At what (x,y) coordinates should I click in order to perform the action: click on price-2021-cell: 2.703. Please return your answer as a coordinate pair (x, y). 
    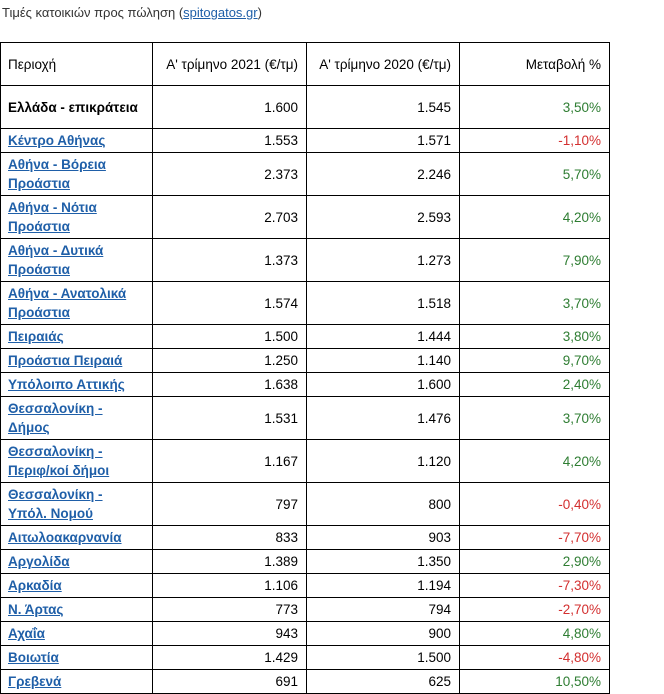
    Looking at the image, I should click on (229, 217).